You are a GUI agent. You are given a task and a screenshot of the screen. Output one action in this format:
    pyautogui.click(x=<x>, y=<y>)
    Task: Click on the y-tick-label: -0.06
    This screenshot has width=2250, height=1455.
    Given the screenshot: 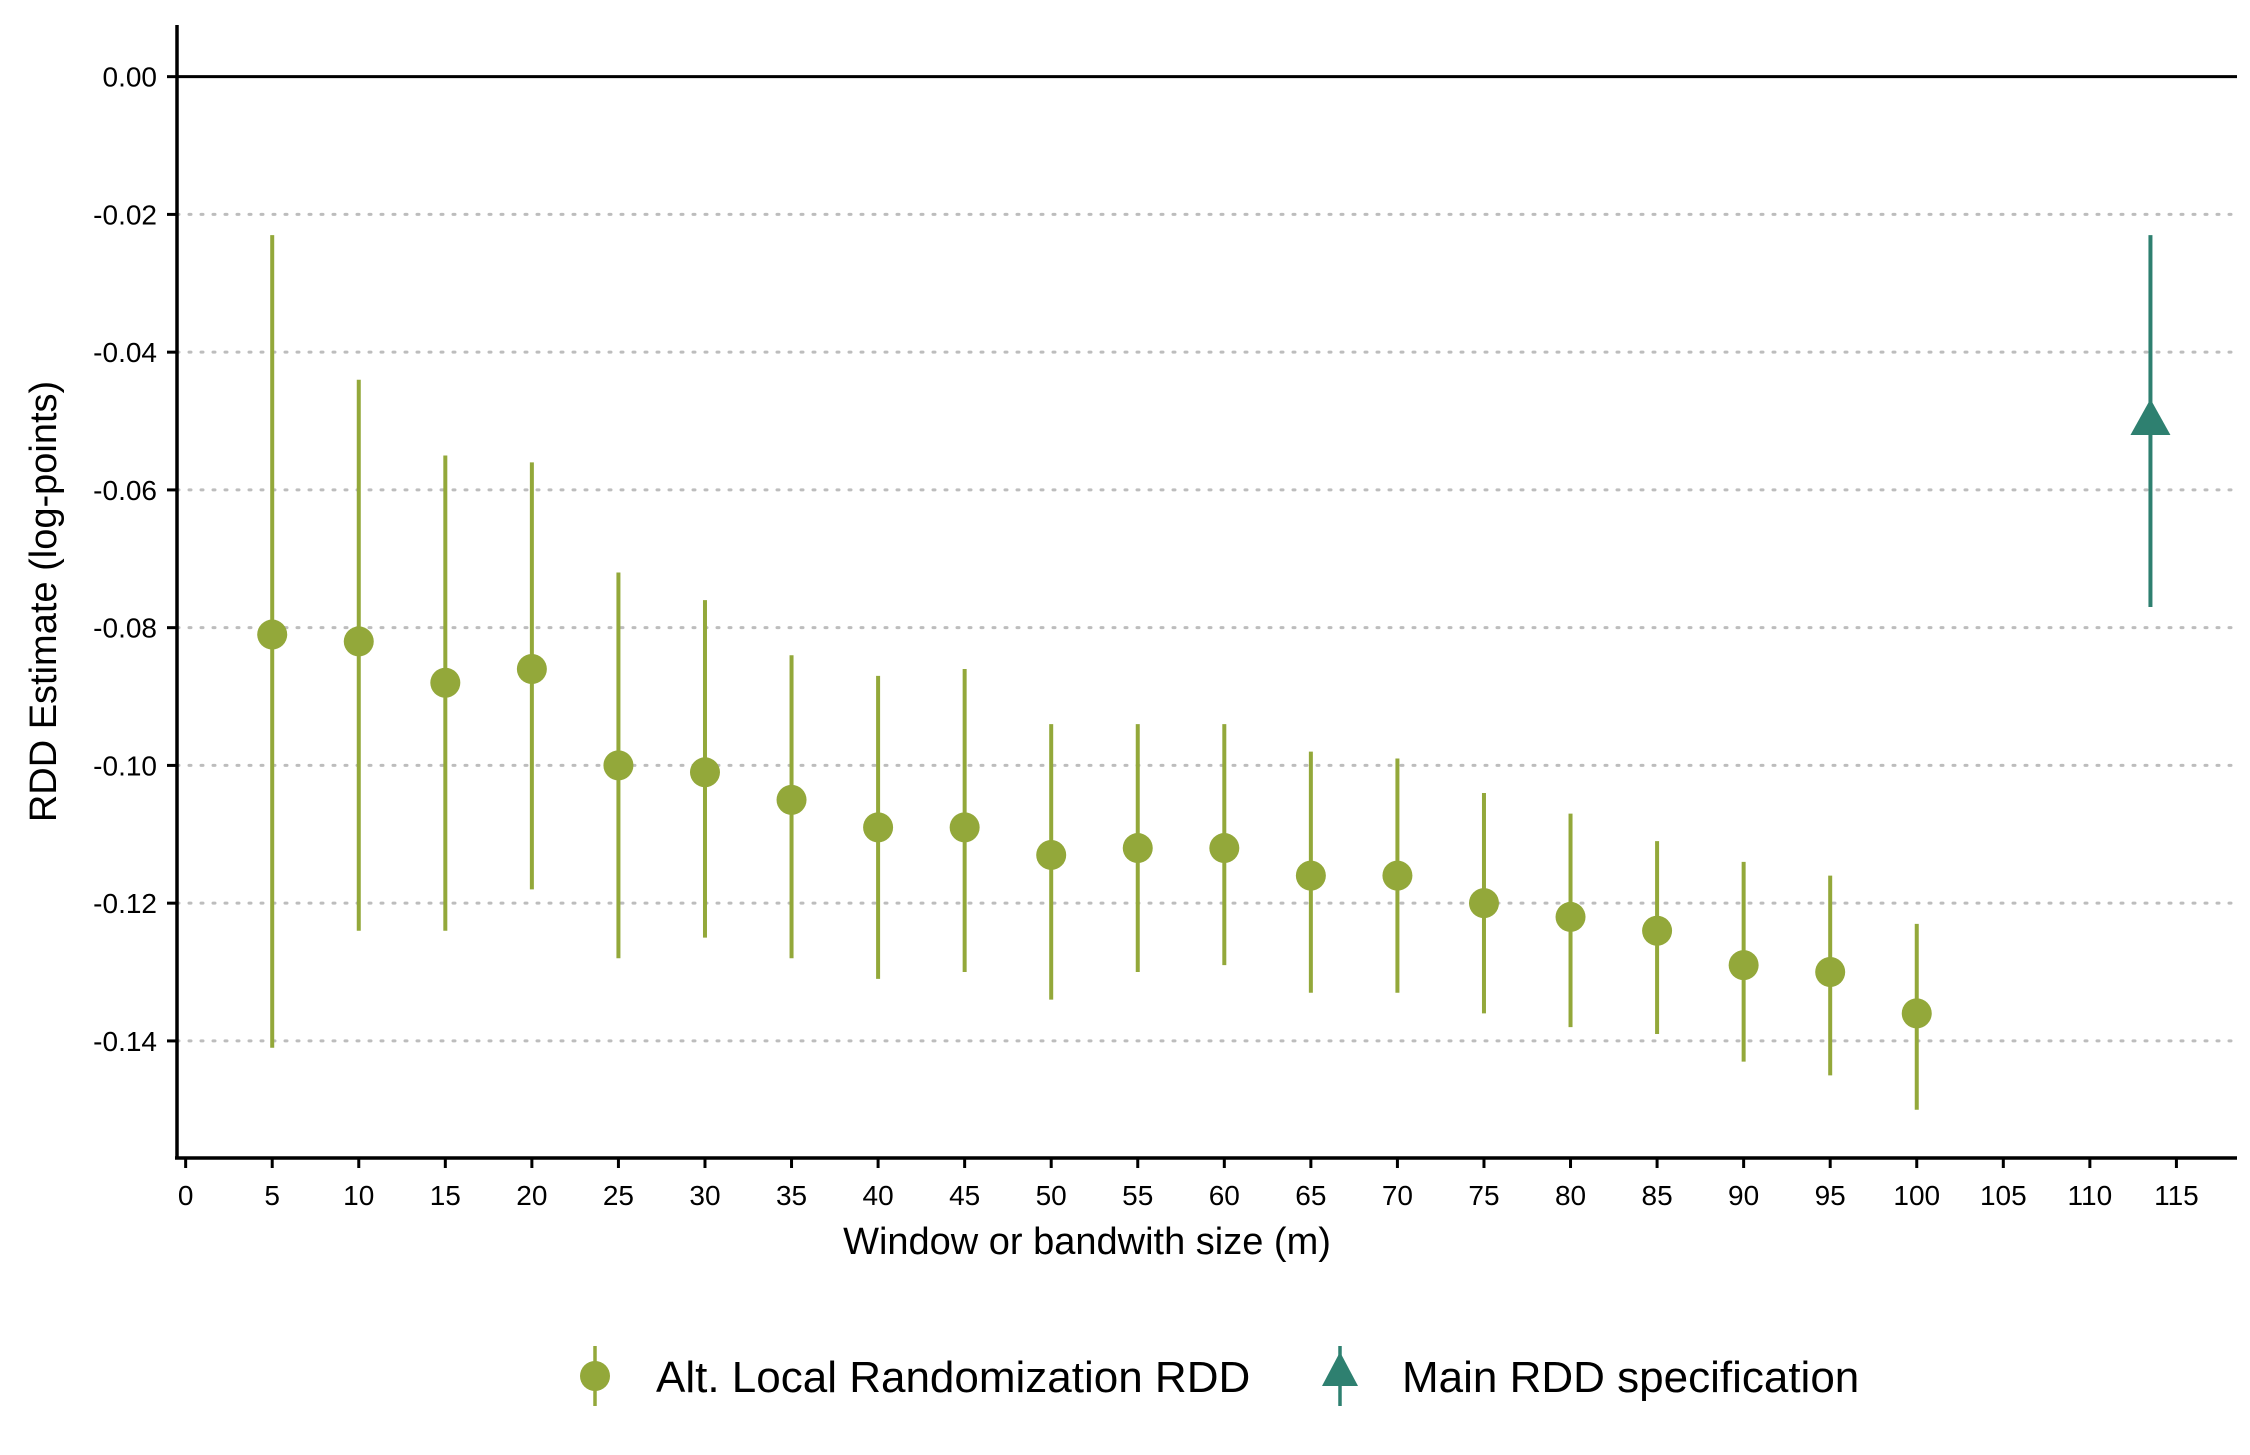 What is the action you would take?
    pyautogui.click(x=125, y=490)
    